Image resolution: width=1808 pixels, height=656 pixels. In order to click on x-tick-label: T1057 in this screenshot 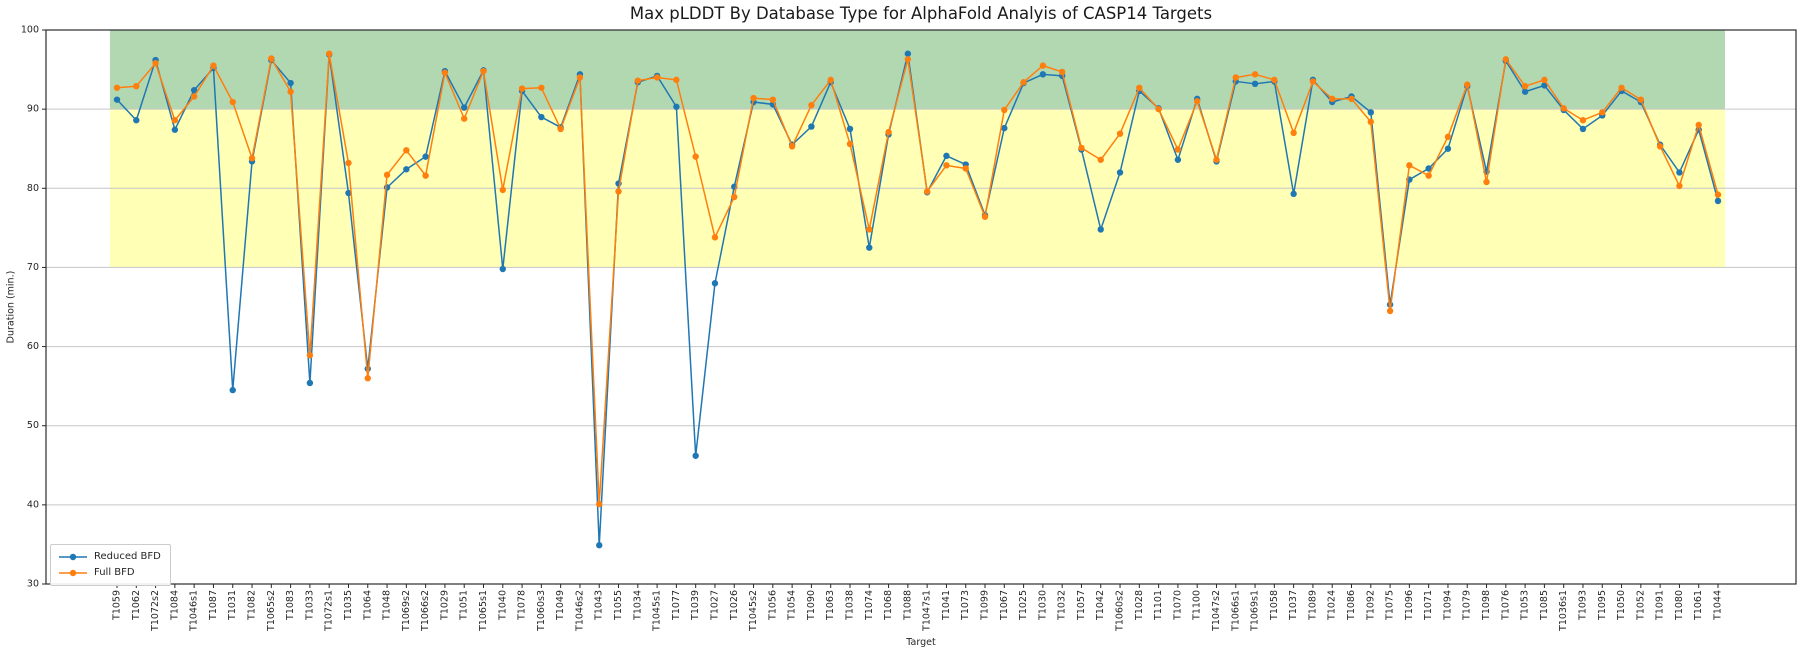, I will do `click(1081, 605)`.